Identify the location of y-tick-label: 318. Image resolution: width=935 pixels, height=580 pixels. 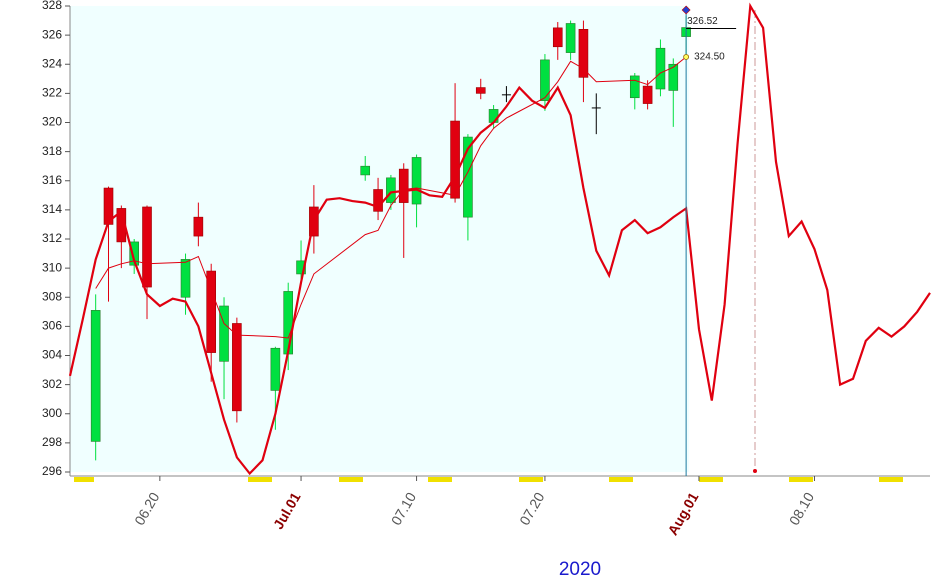
(52, 151).